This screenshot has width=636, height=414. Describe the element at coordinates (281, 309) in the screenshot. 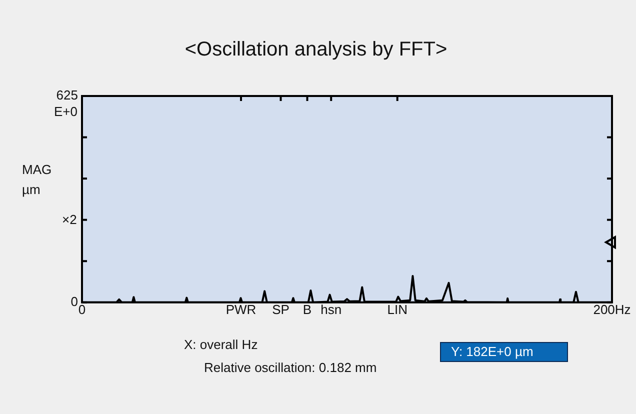

I see `x-tick-label: SP` at that location.